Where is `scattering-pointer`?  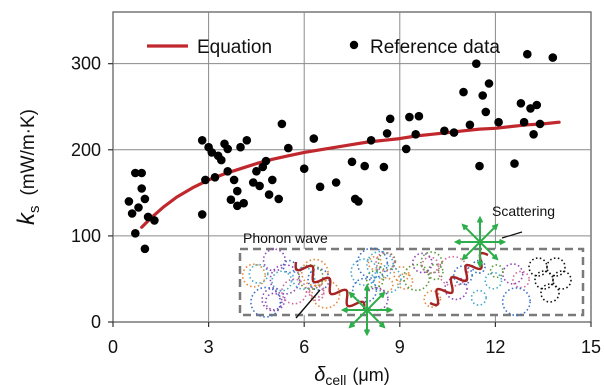 scattering-pointer is located at coordinates (512, 235).